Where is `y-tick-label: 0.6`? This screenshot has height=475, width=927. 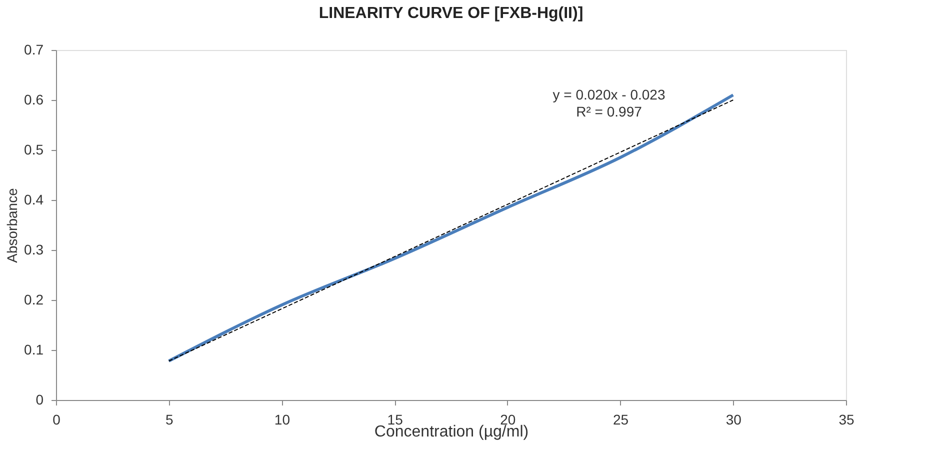
y-tick-label: 0.6 is located at coordinates (34, 100).